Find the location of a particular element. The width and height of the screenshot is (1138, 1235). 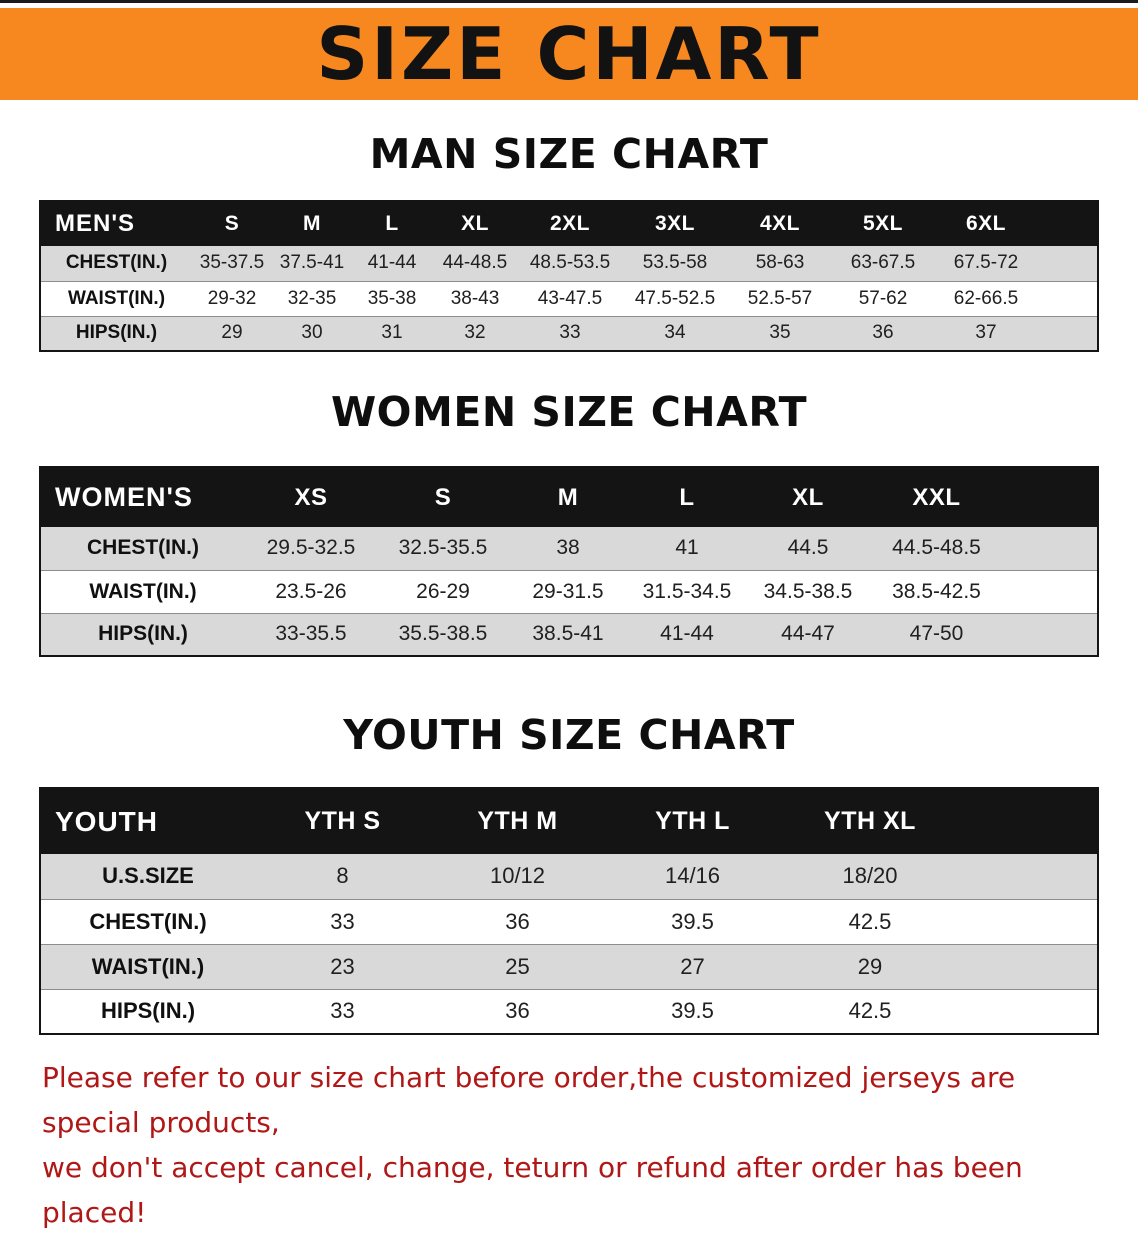

row-label-cell: U.S.SIZE is located at coordinates (147, 877).